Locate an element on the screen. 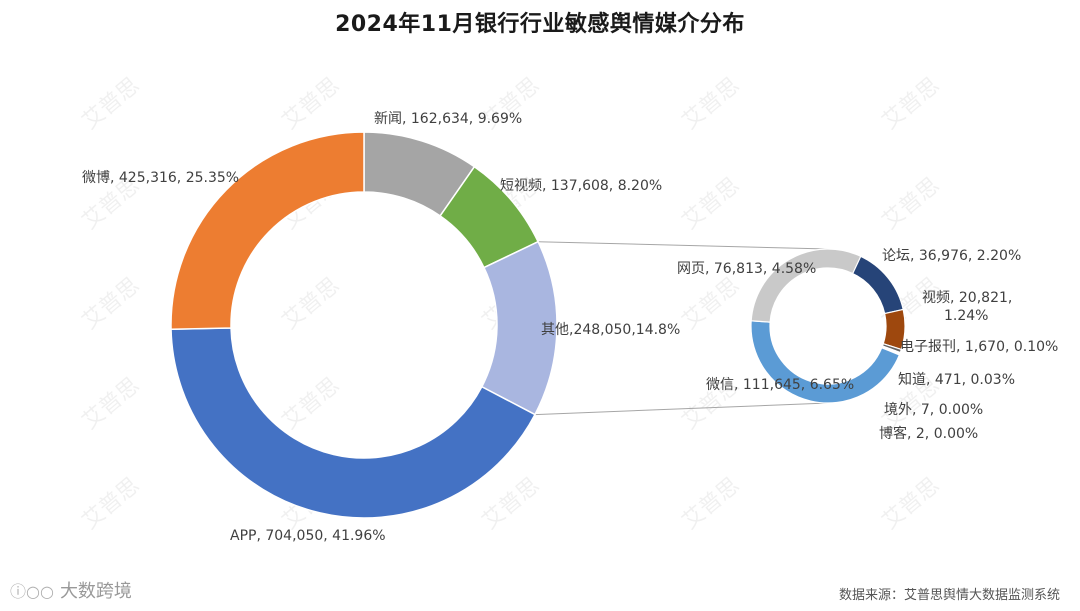  connector-lines is located at coordinates (681, 328).